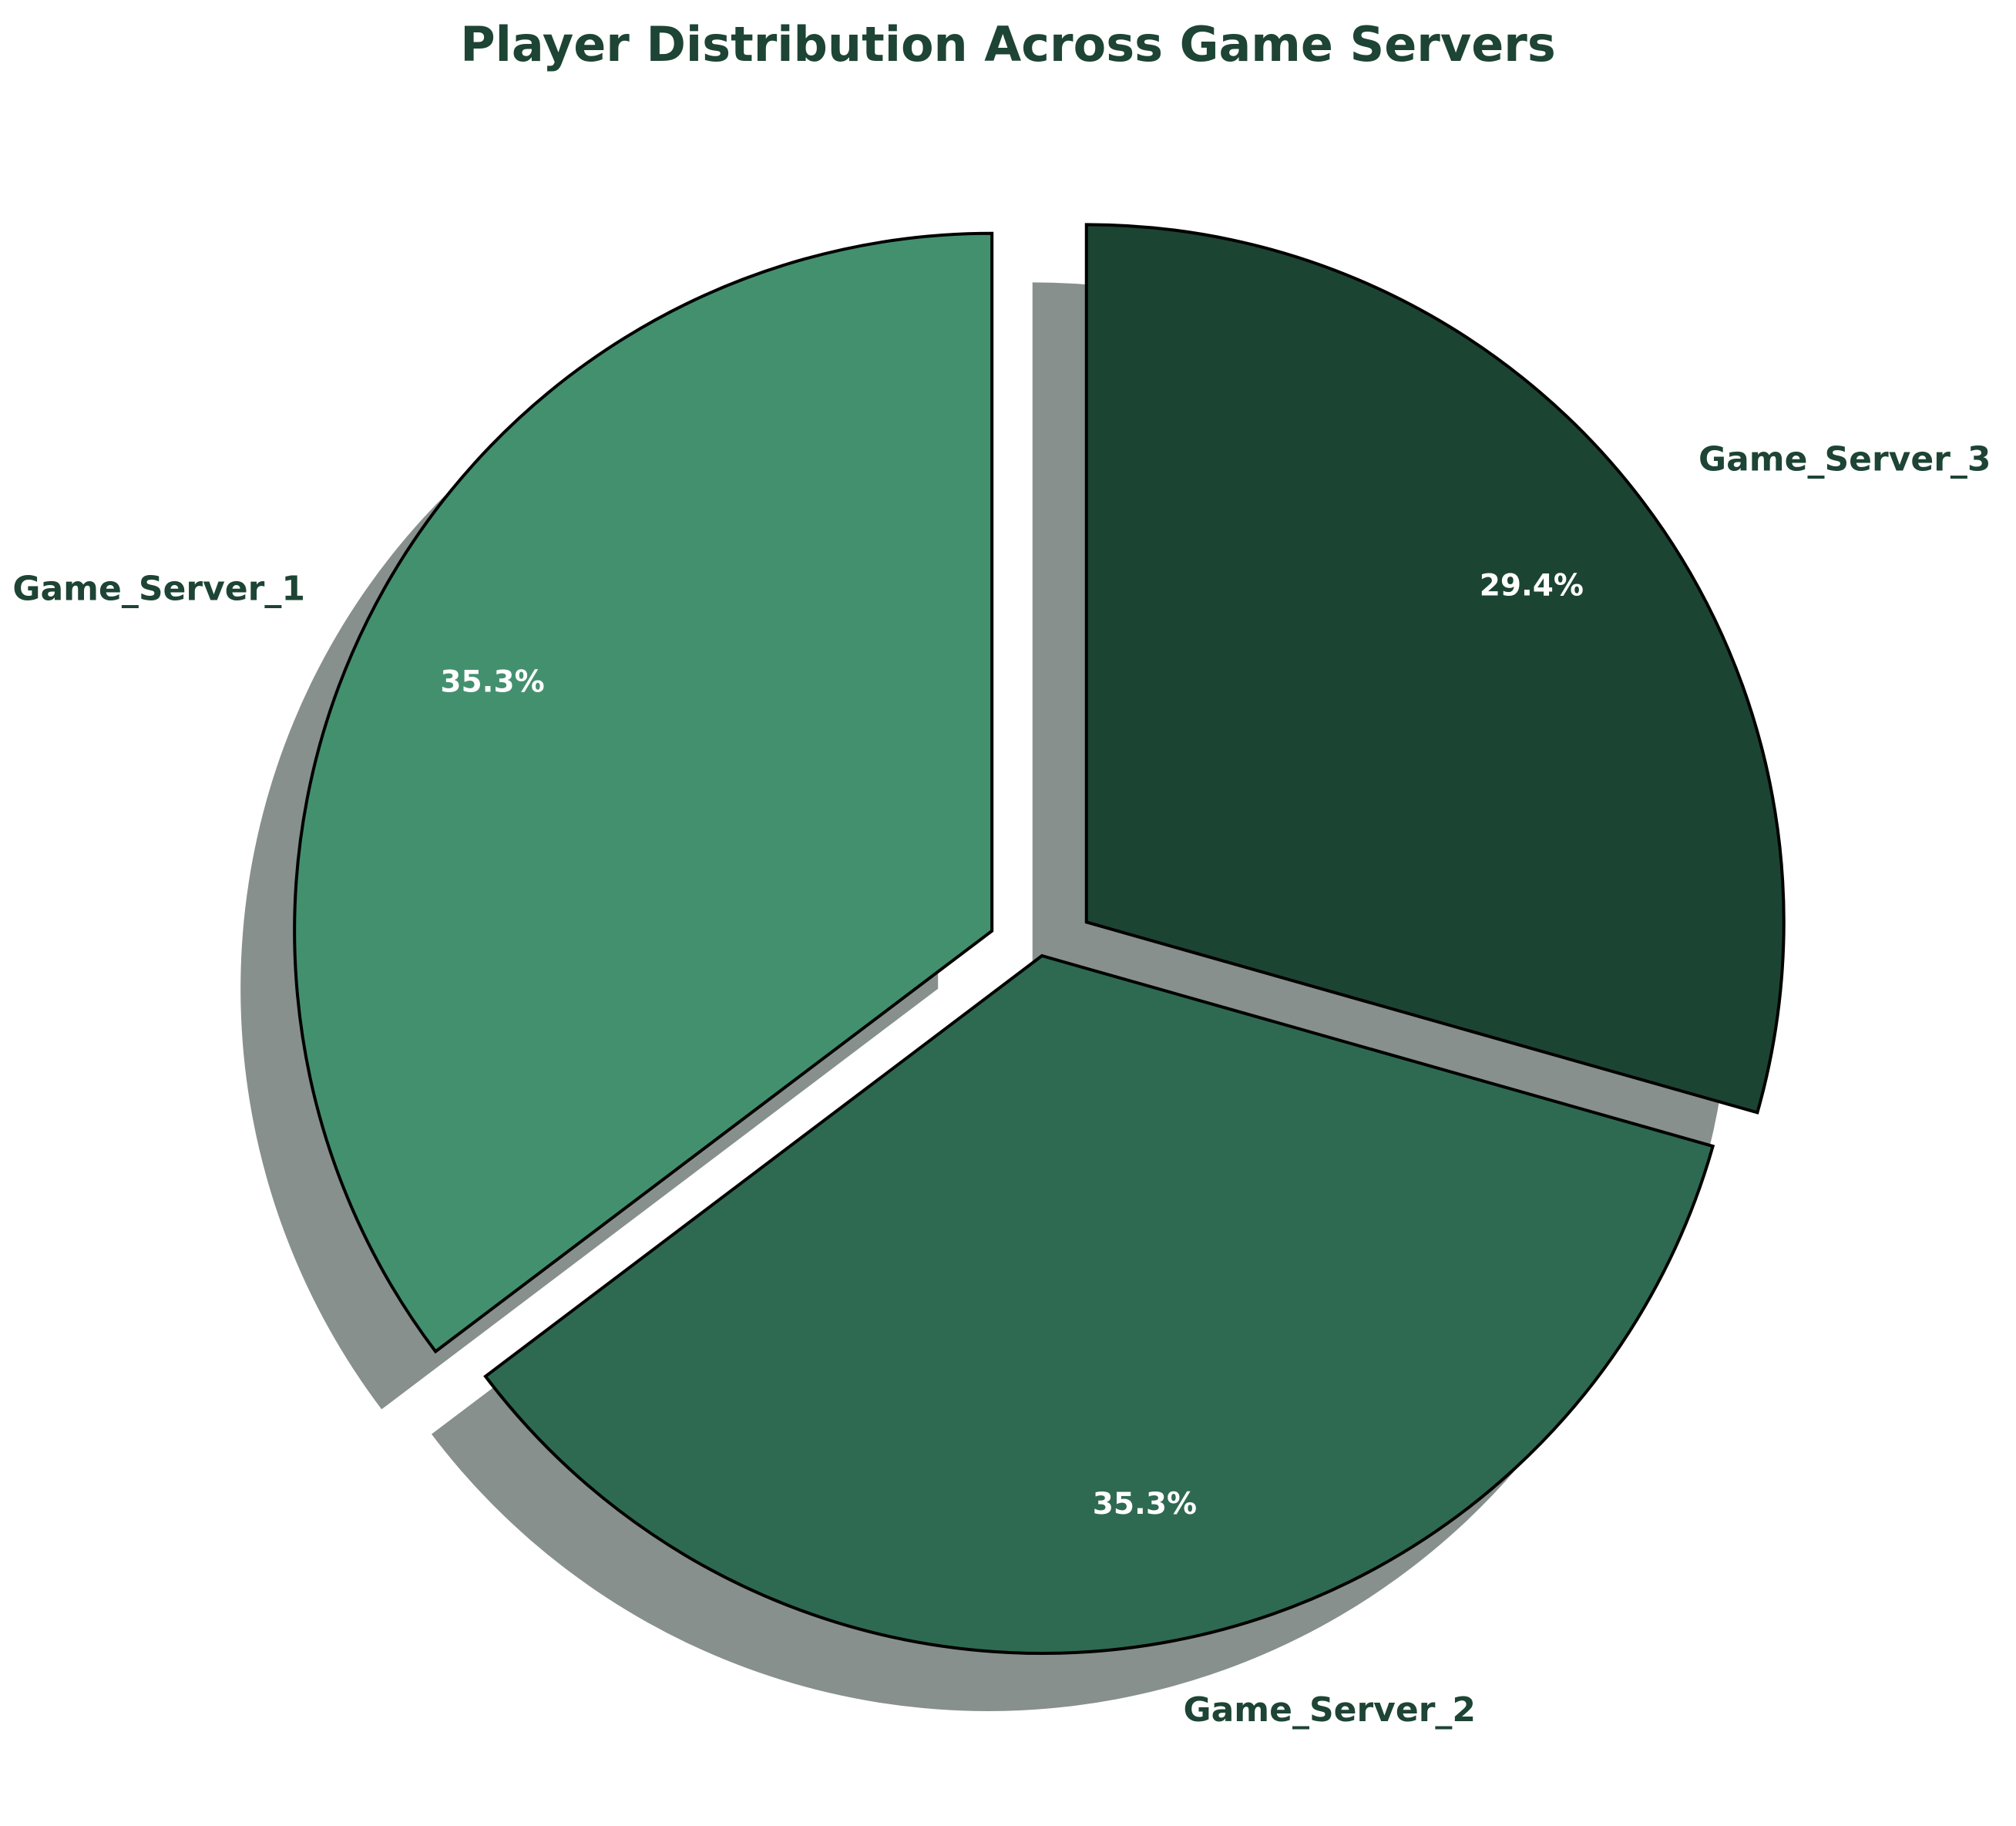  Describe the element at coordinates (159, 589) in the screenshot. I see `slice-label-1: Game_Server_1` at that location.